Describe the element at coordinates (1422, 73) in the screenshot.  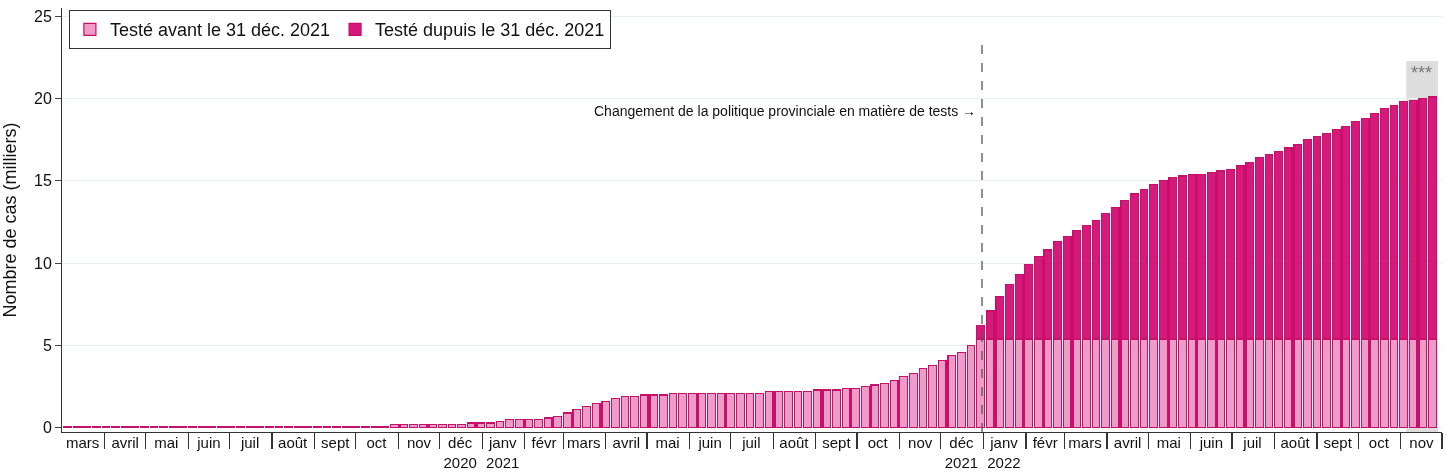
I see `band-label: ***` at that location.